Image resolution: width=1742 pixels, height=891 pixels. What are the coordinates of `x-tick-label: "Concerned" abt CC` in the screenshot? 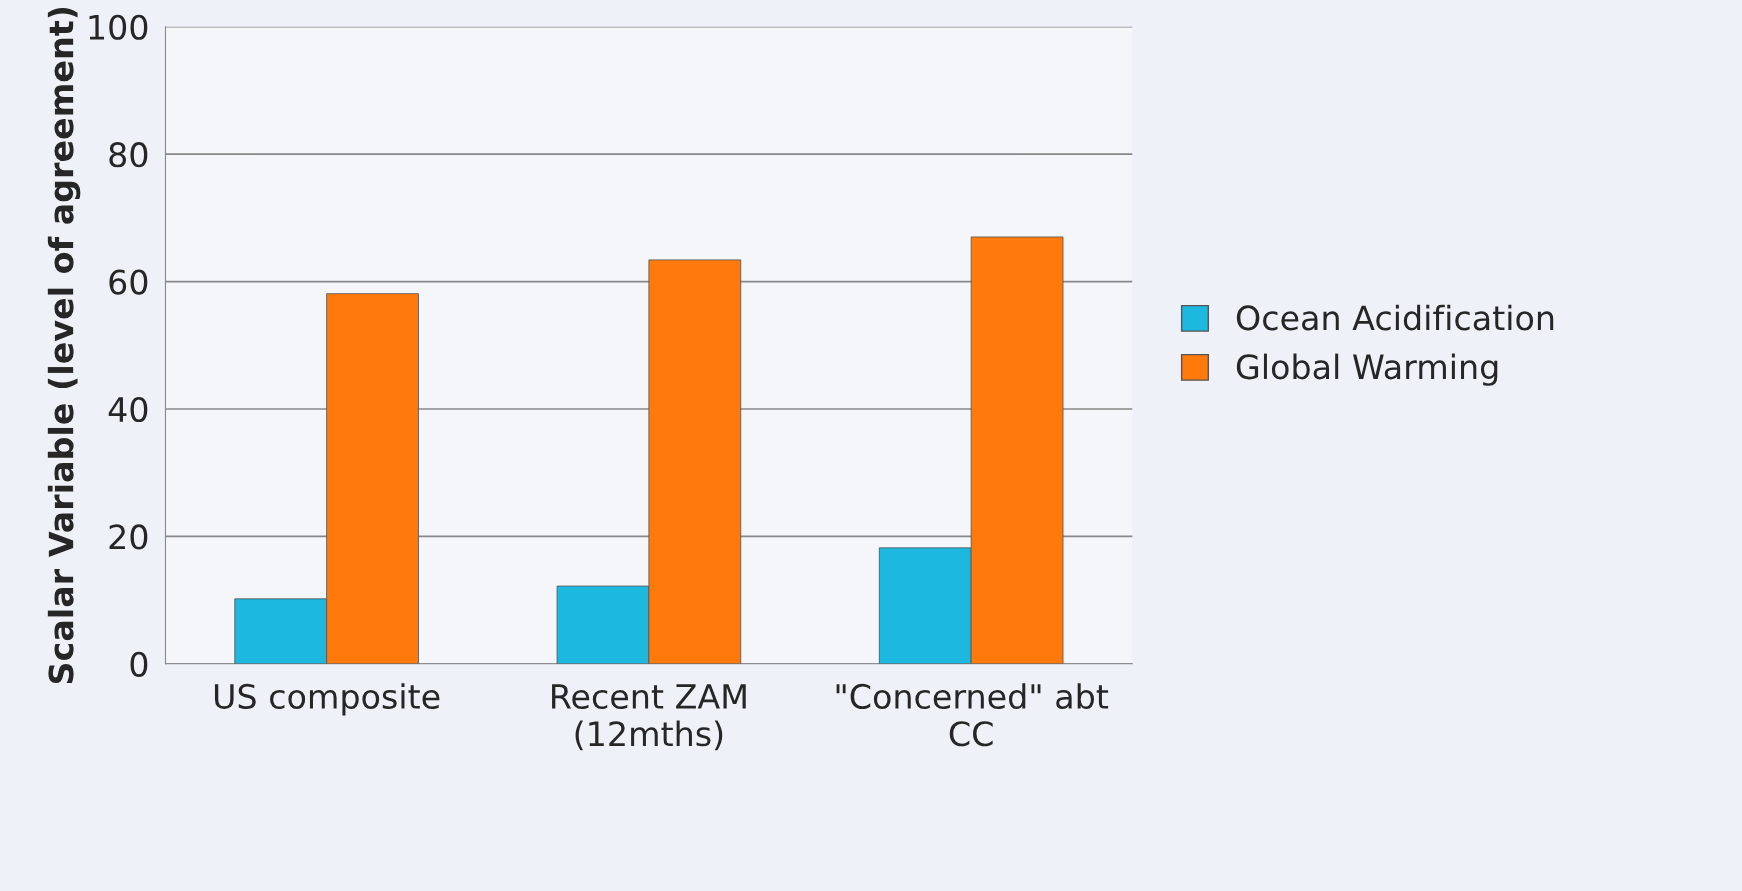 It's located at (972, 715).